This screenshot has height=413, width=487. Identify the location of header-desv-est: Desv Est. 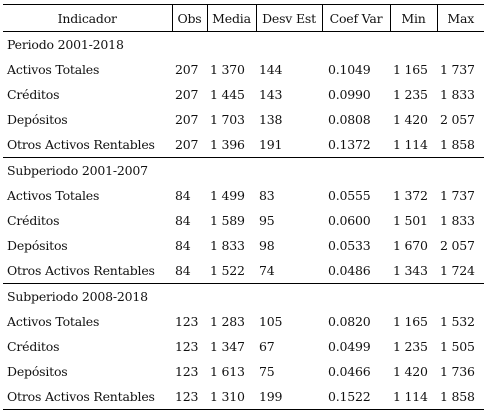
(288, 18).